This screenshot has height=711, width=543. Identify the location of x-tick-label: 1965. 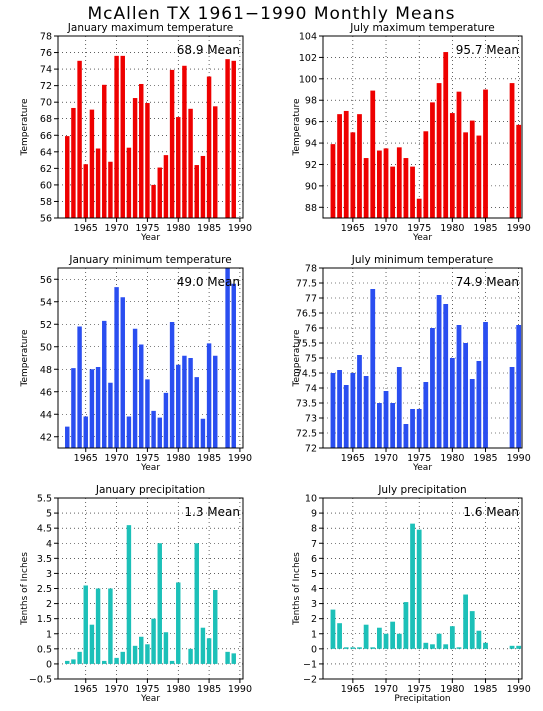
(353, 689).